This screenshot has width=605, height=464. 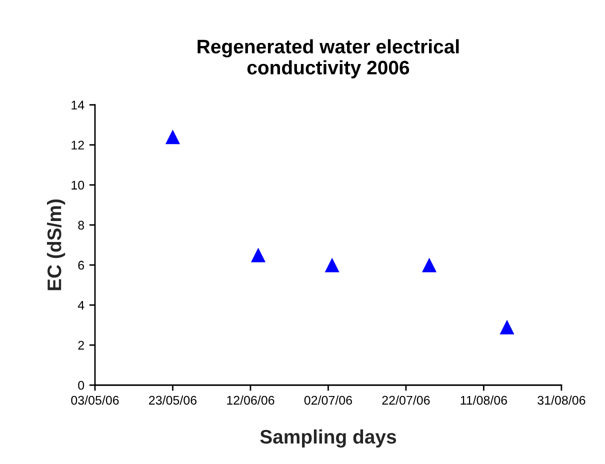 I want to click on x-tick-label: 11/08/06, so click(x=484, y=400).